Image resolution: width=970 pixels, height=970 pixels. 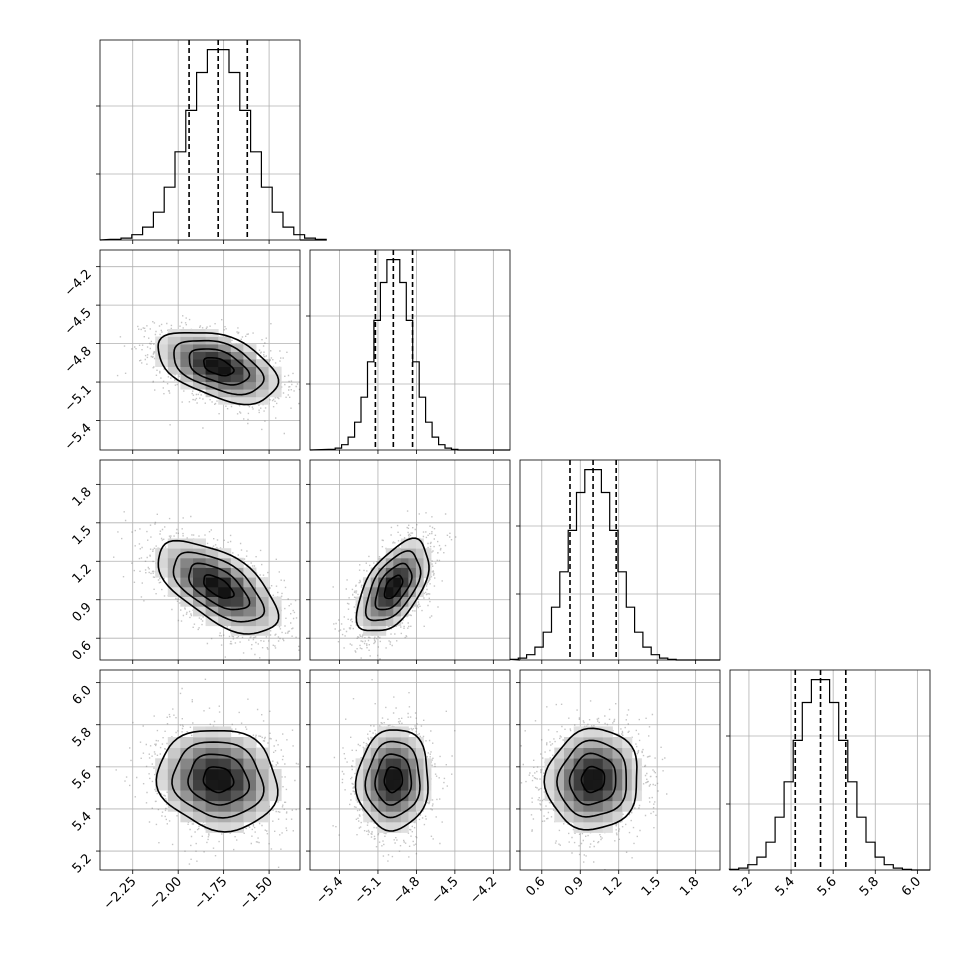 I want to click on x-tick-label: 5.4, so click(x=785, y=886).